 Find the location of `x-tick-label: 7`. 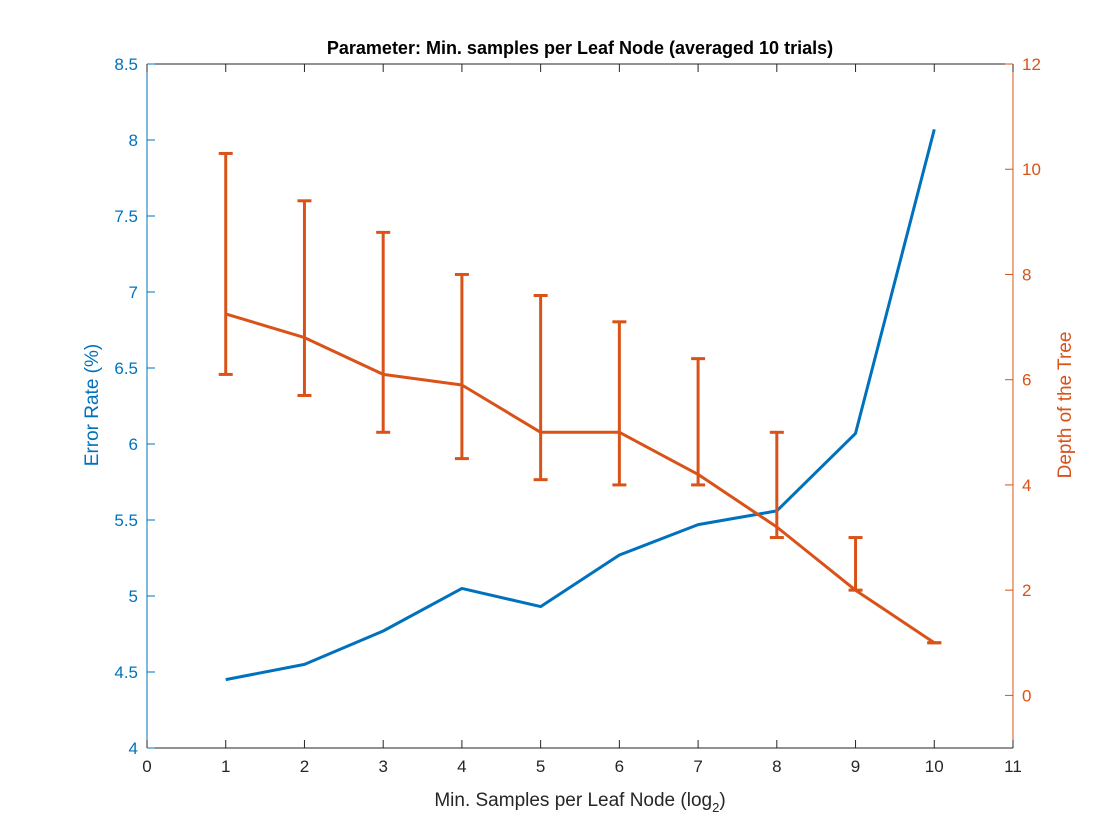

x-tick-label: 7 is located at coordinates (697, 766).